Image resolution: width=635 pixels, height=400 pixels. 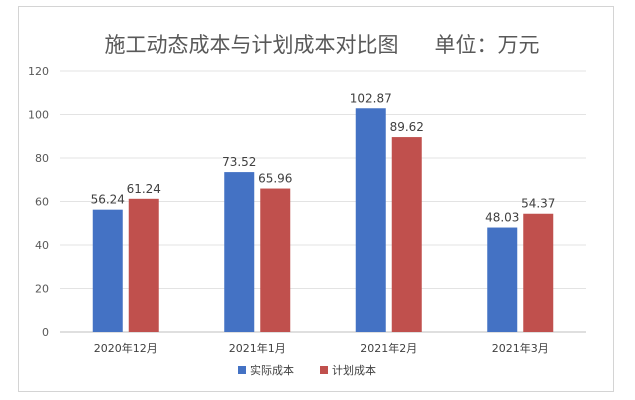 What do you see at coordinates (388, 348) in the screenshot?
I see `x-category-label: 2021年2月` at bounding box center [388, 348].